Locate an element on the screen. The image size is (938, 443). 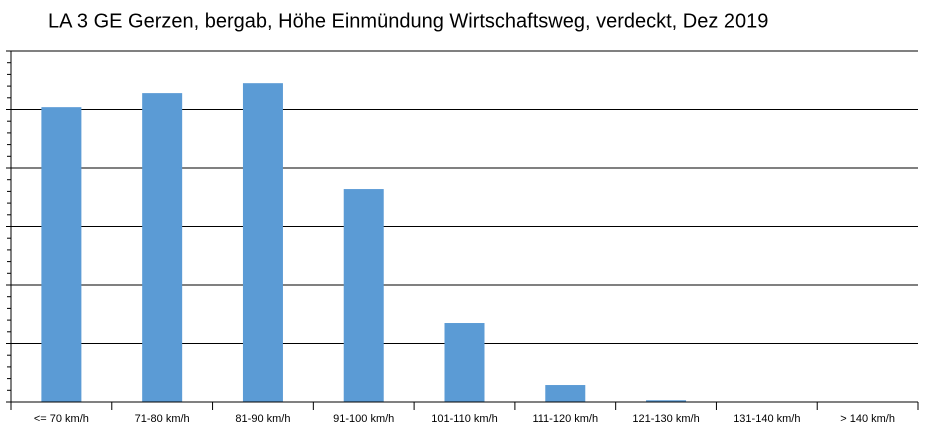
x-tick-label: 131-140 km/h is located at coordinates (766, 419).